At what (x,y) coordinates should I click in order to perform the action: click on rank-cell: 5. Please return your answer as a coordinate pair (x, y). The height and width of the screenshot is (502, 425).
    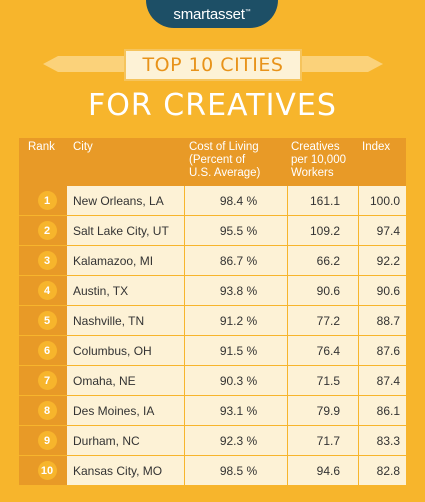
    Looking at the image, I should click on (43, 320).